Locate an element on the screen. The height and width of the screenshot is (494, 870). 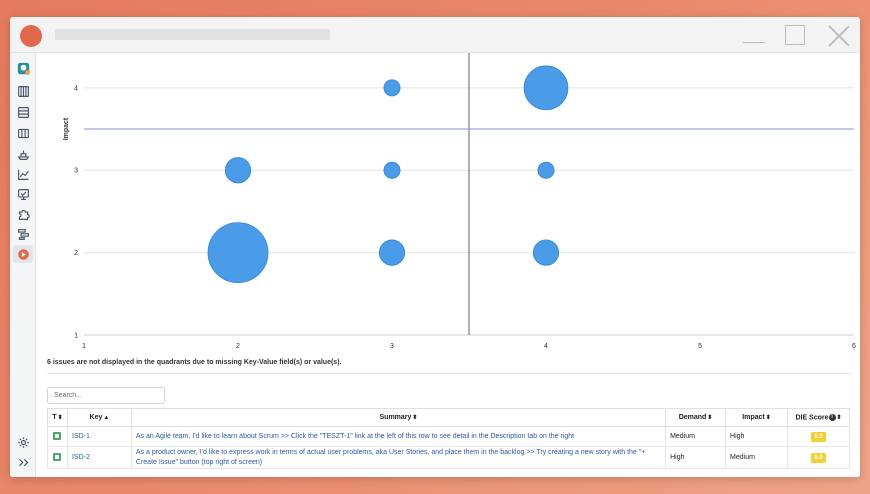
window-title is located at coordinates (192, 34).